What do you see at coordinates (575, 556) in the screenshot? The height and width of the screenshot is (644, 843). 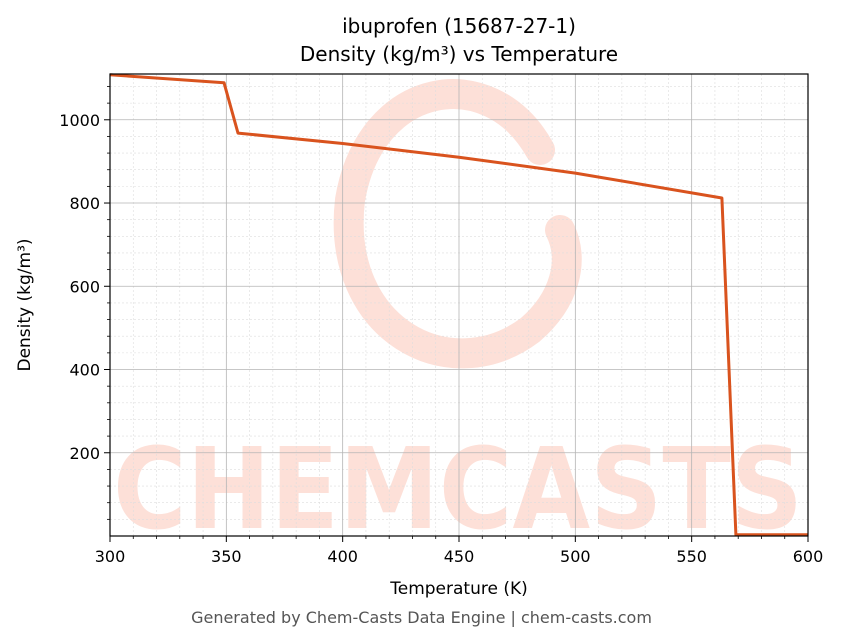 I see `x-tick-label: 500` at bounding box center [575, 556].